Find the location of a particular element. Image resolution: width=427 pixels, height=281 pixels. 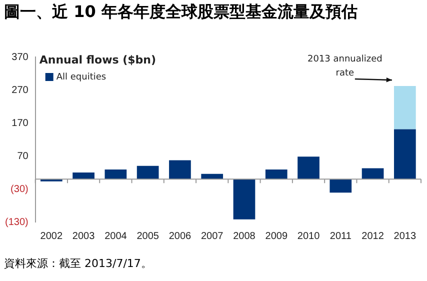

x-tick-label: 2011 is located at coordinates (341, 236).